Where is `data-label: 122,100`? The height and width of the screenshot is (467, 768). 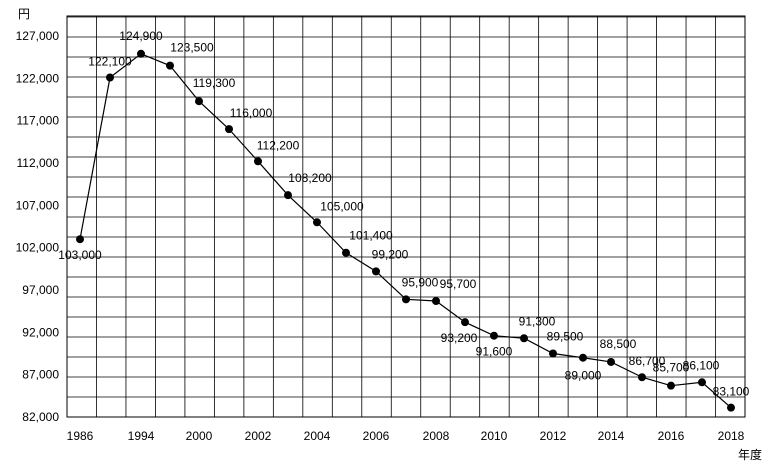
data-label: 122,100 is located at coordinates (110, 61).